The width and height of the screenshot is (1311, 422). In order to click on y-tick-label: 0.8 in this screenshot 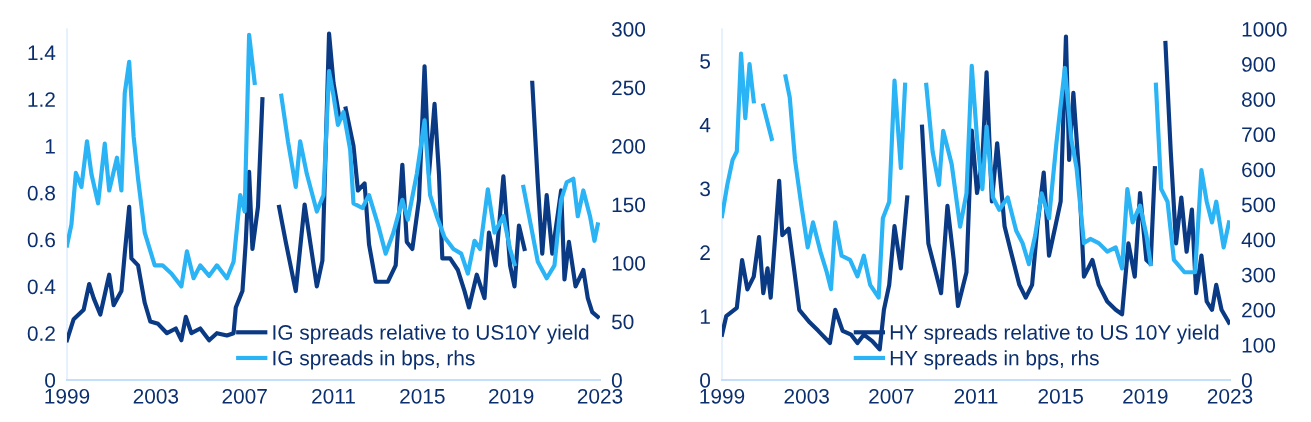, I will do `click(41, 193)`.